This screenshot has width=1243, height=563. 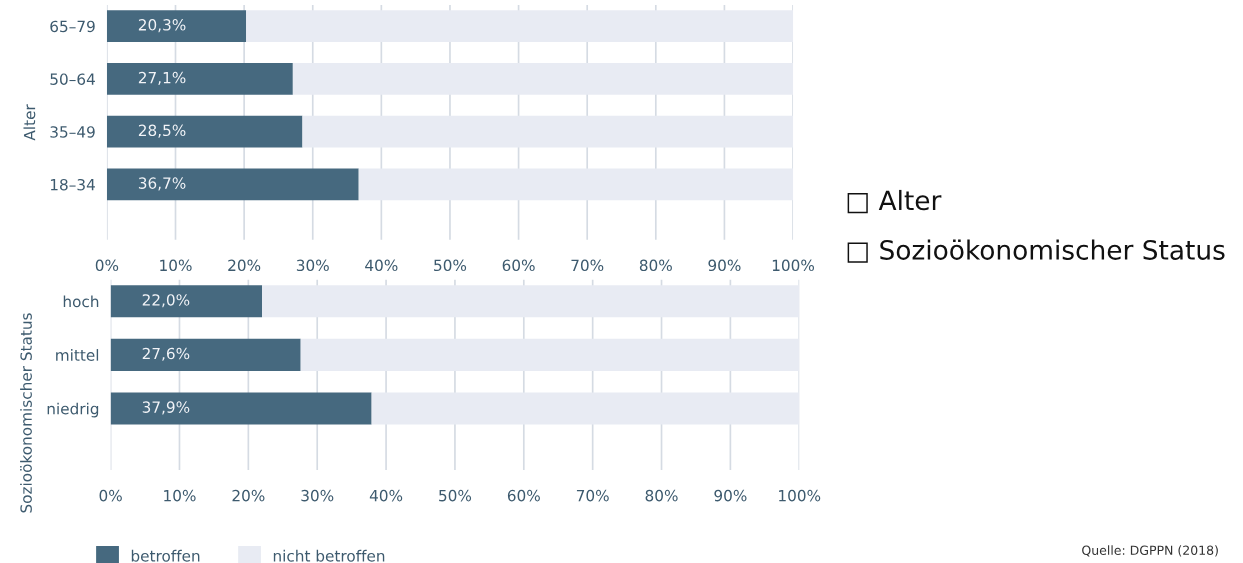 I want to click on y-axis-title: Sozioökonomischer Status, so click(x=26, y=413).